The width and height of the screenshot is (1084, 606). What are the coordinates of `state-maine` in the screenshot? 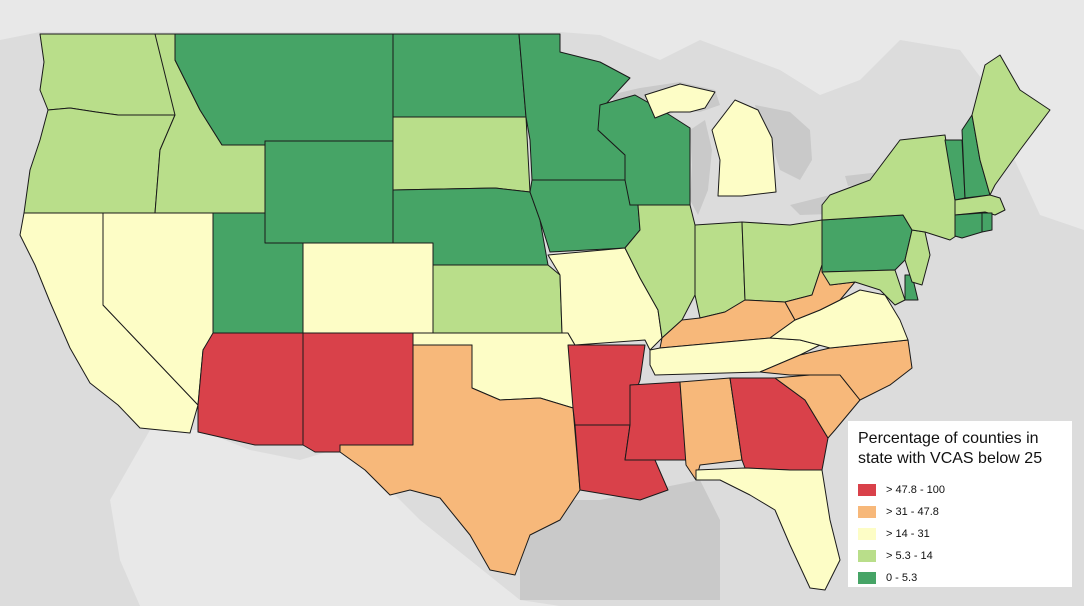 It's located at (1011, 125).